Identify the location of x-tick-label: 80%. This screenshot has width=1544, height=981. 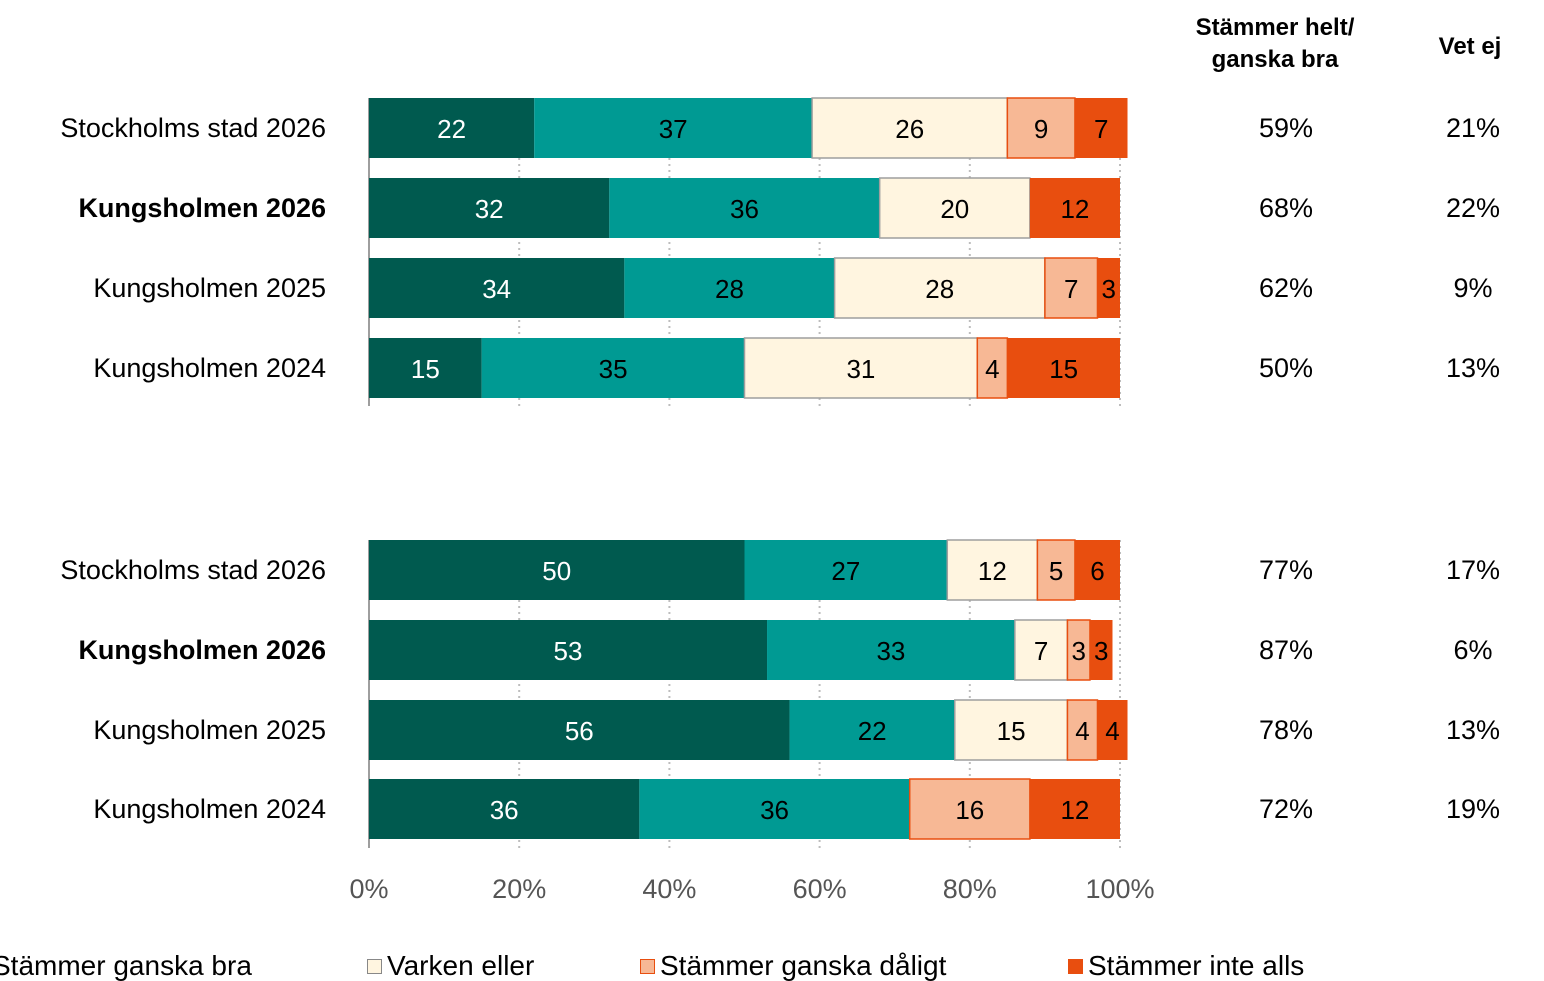
(970, 889).